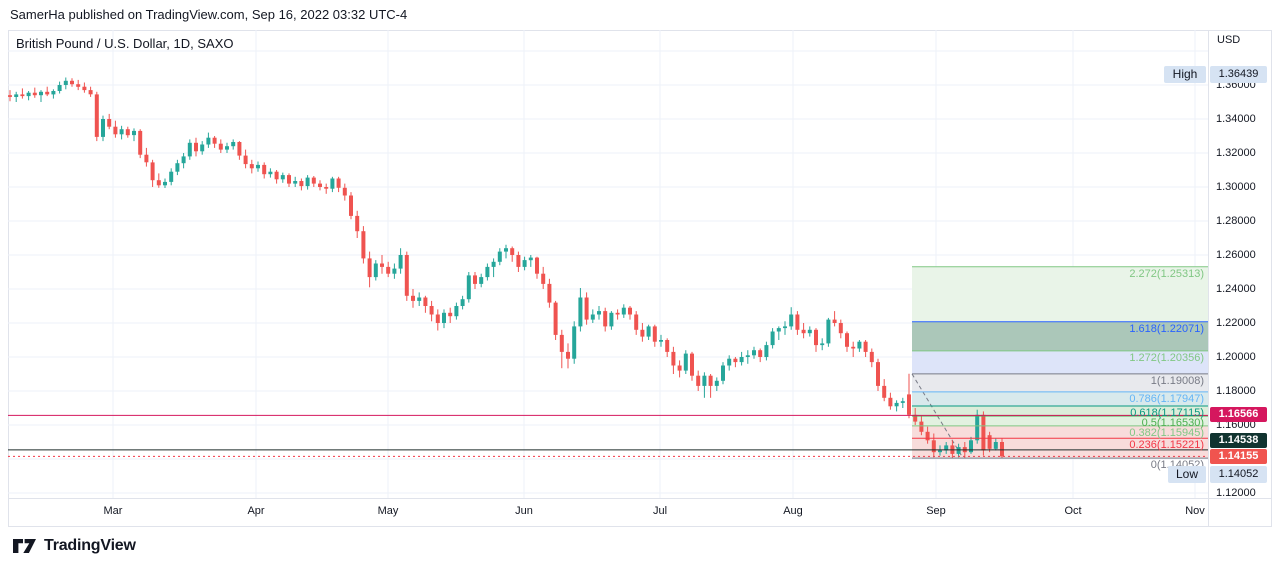 Image resolution: width=1280 pixels, height=563 pixels. Describe the element at coordinates (113, 511) in the screenshot. I see `x-axis-month-label: Mar` at that location.